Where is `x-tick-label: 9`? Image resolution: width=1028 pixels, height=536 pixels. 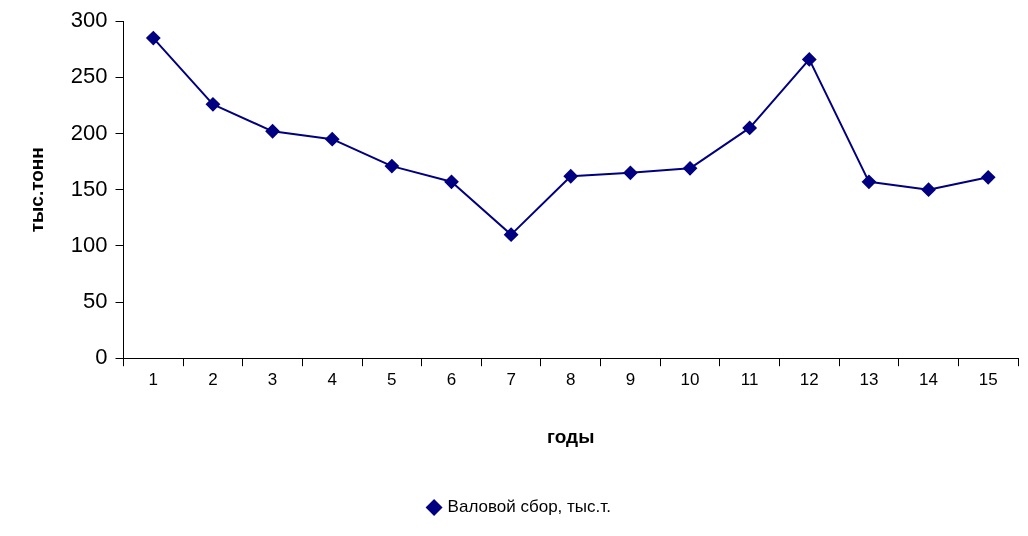
x-tick-label: 9 is located at coordinates (630, 380).